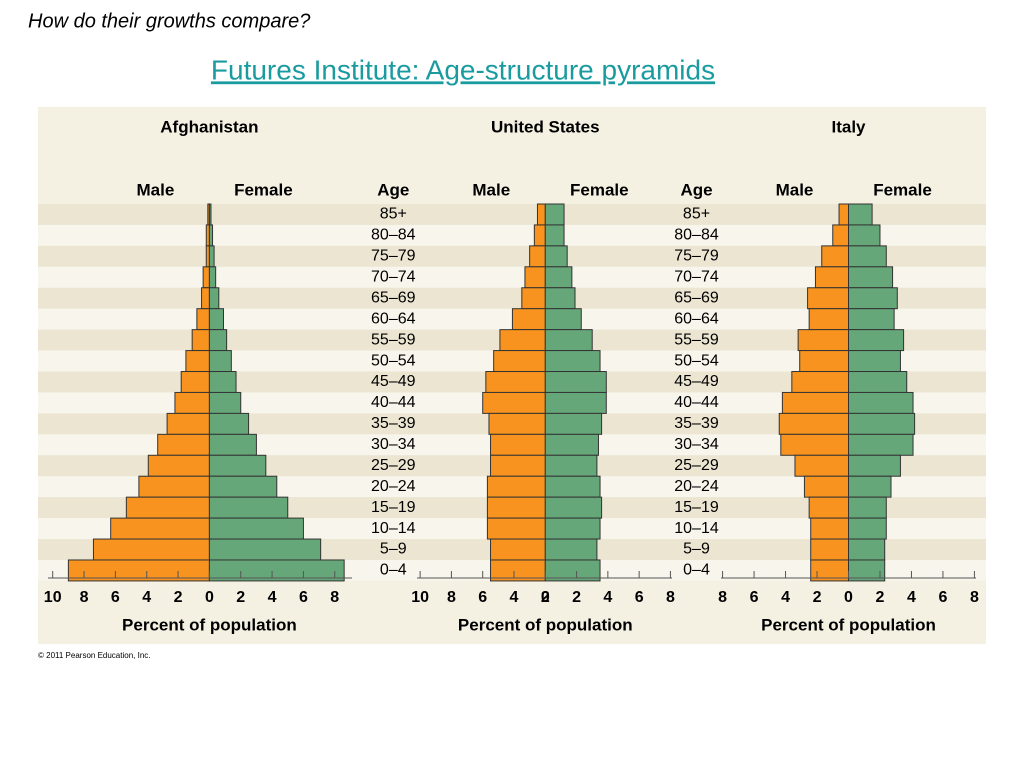  I want to click on age-label: 60–64, so click(696, 318).